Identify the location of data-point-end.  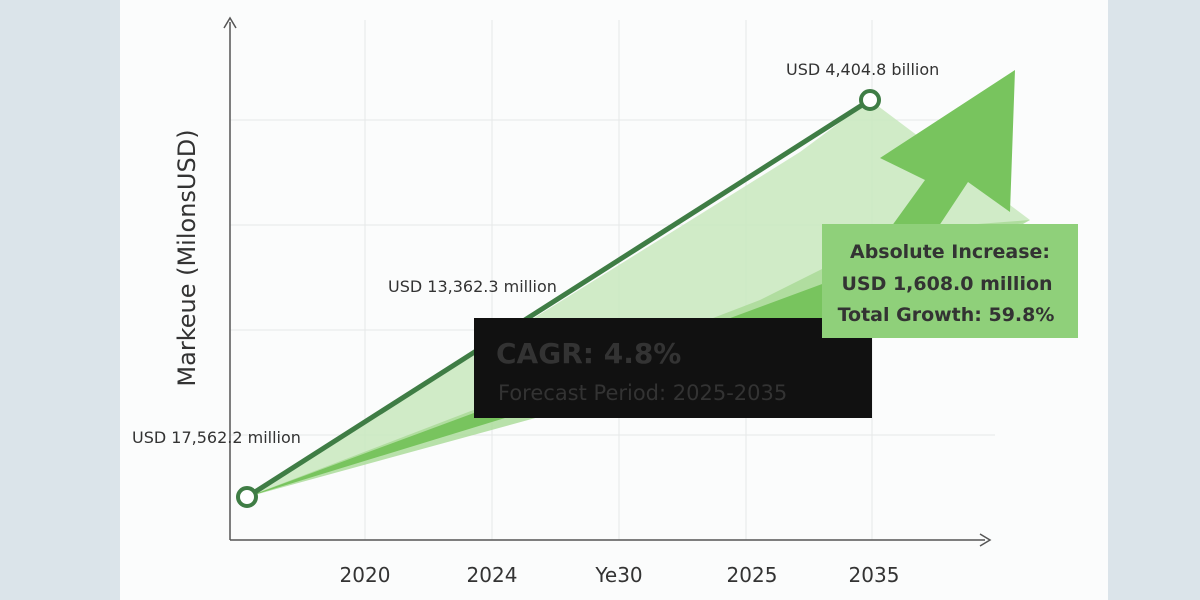
(870, 100).